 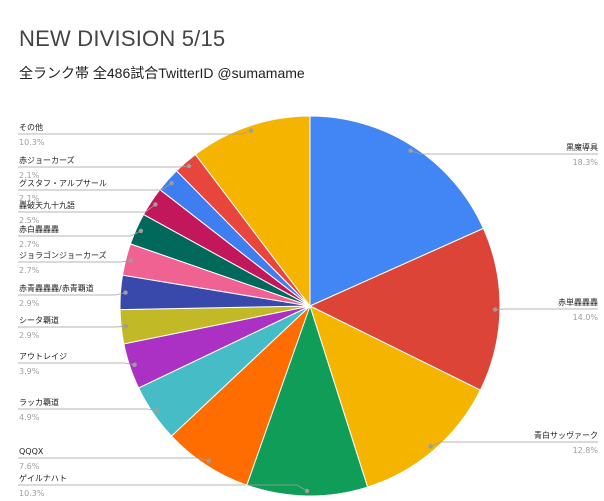 I want to click on chart-title: NEW DIVISION 5/15, so click(x=122, y=38).